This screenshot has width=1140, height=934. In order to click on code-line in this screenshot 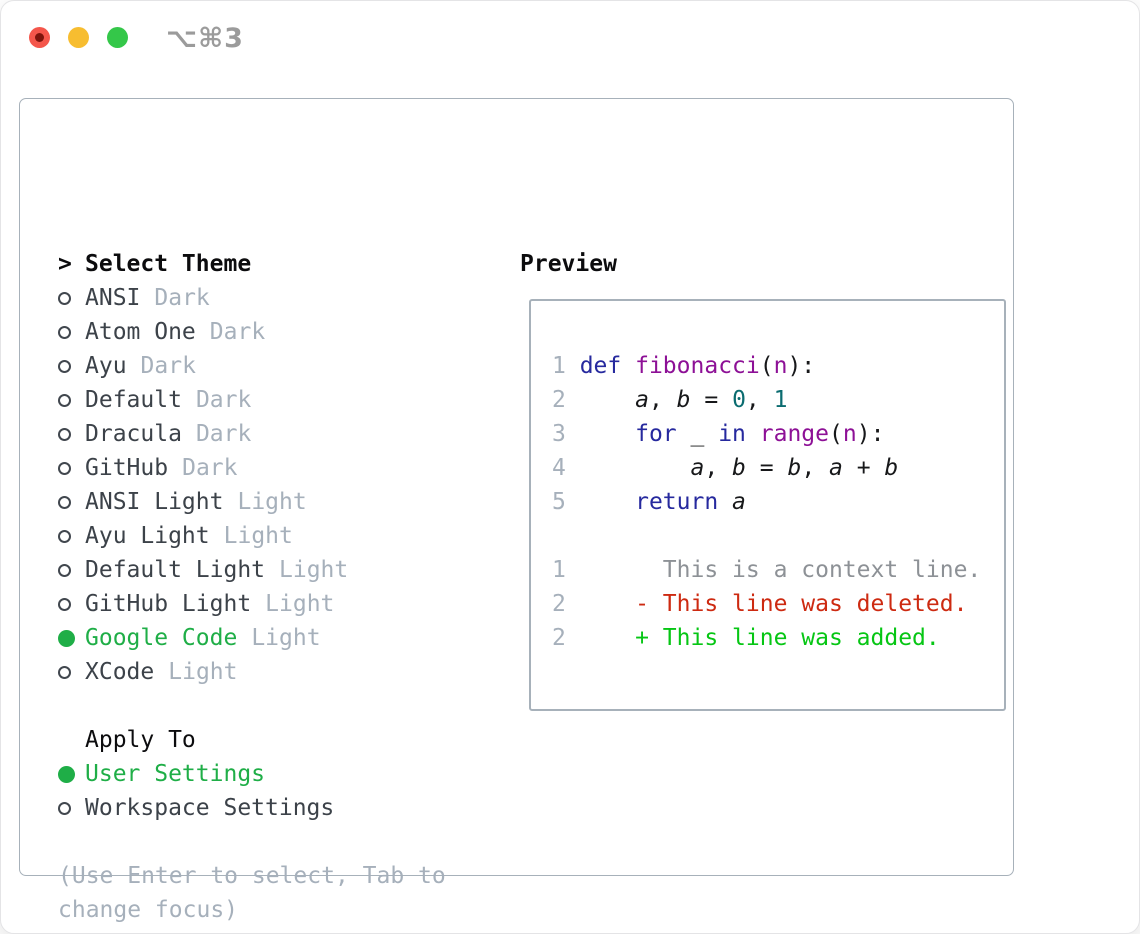, I will do `click(778, 536)`.